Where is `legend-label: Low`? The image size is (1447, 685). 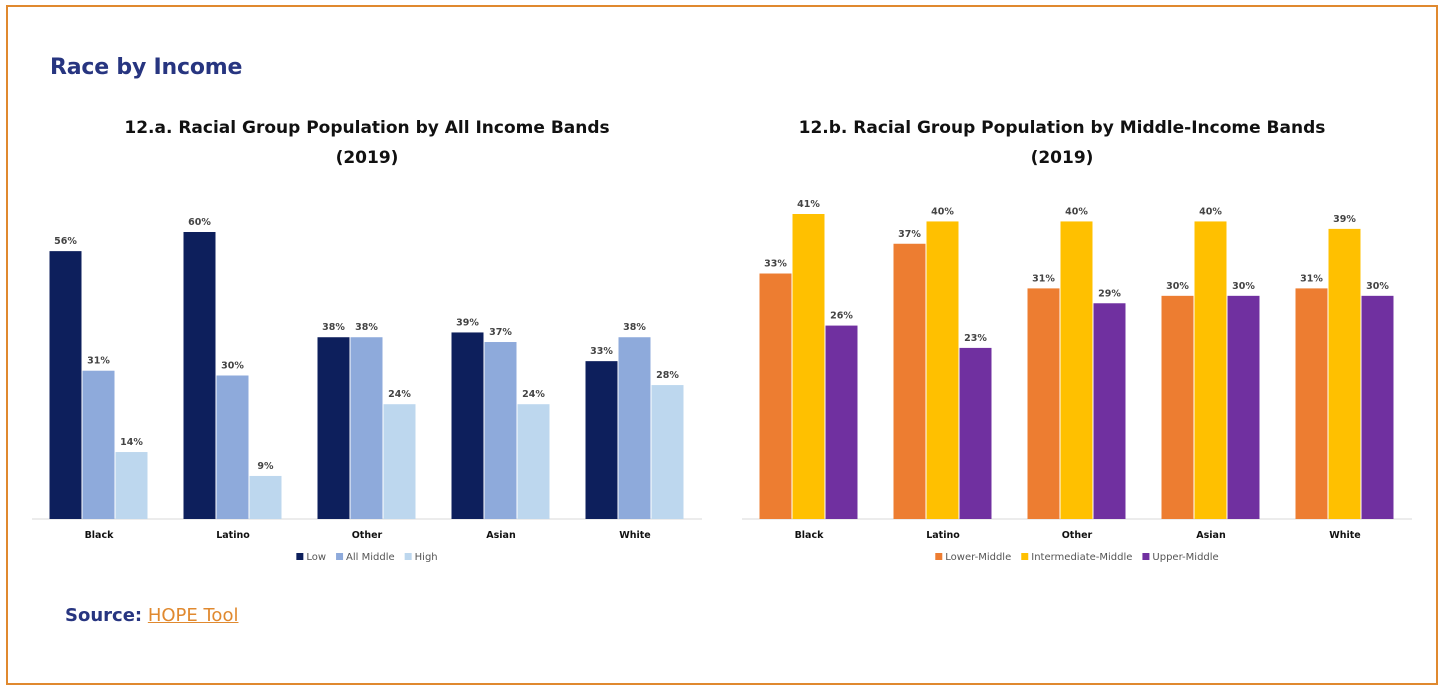 legend-label: Low is located at coordinates (316, 557).